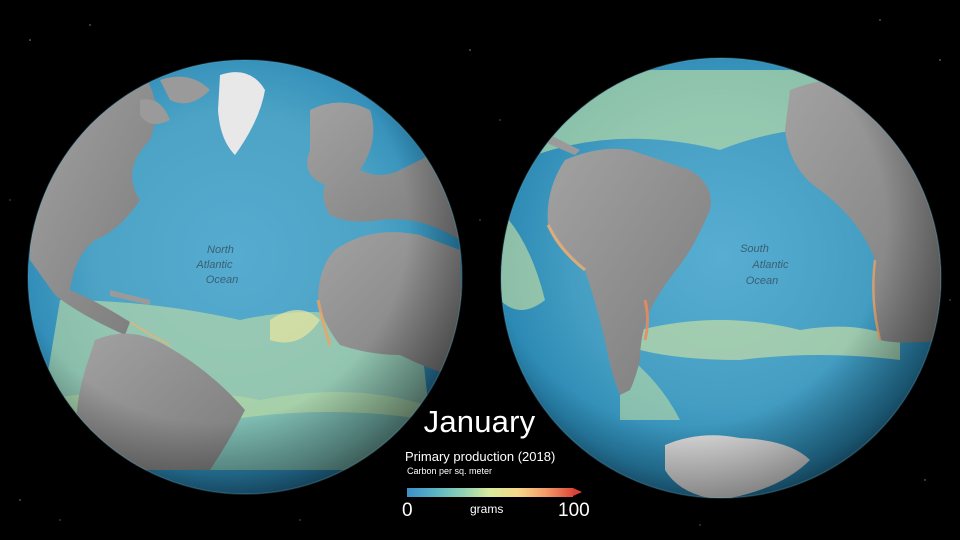  Describe the element at coordinates (487, 509) in the screenshot. I see `legend-unit-label: grams` at that location.